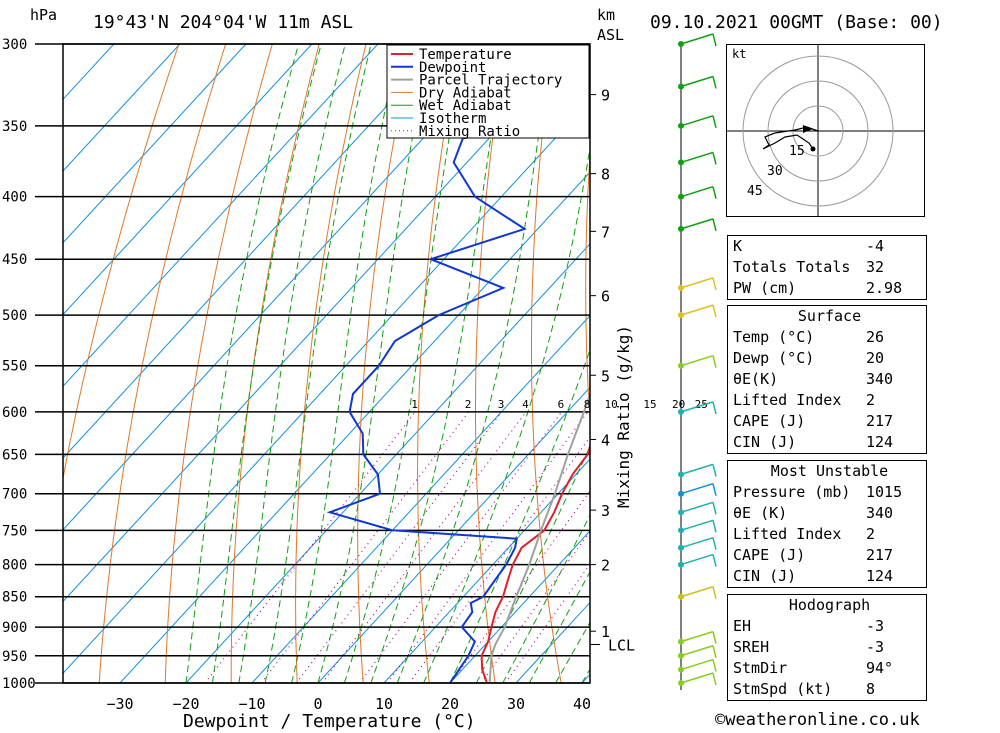 Image resolution: width=1000 pixels, height=733 pixels. I want to click on hodograph-label: StmDir, so click(760, 668).